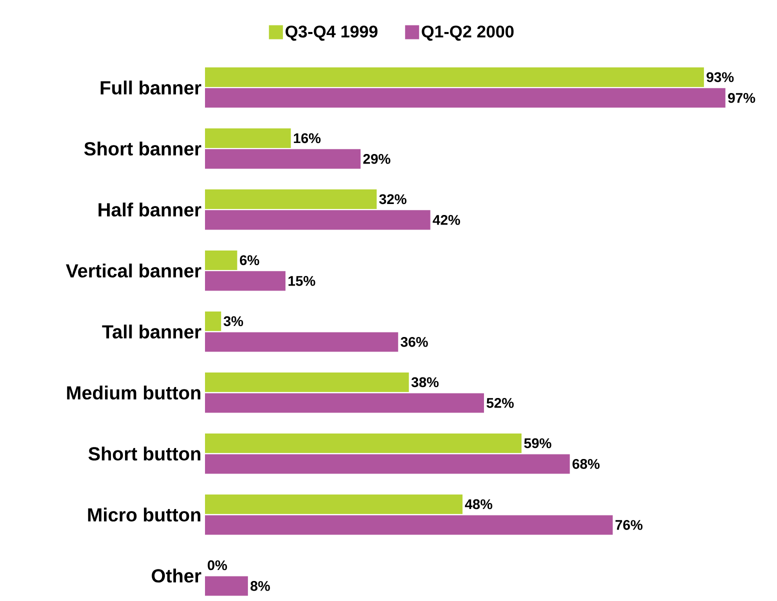  I want to click on y-tick-label: Full banner, so click(151, 87).